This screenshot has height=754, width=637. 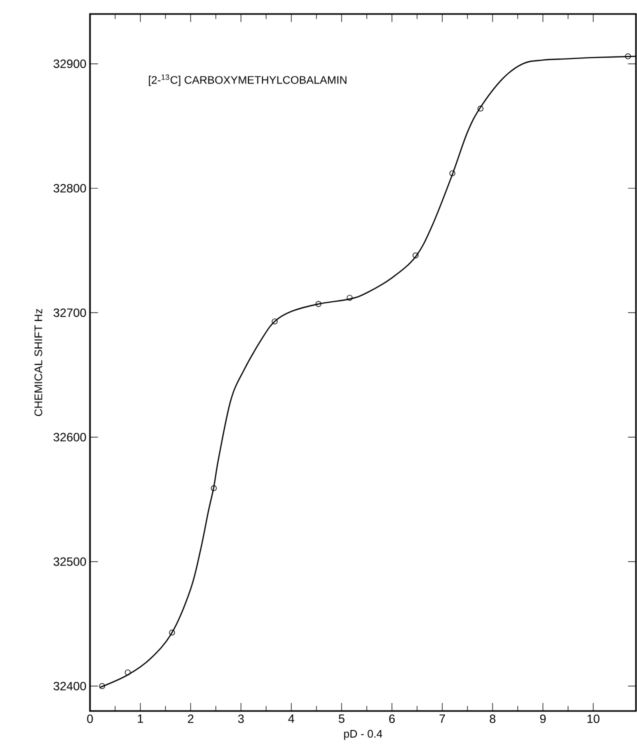 What do you see at coordinates (341, 718) in the screenshot?
I see `x-tick-label: 5` at bounding box center [341, 718].